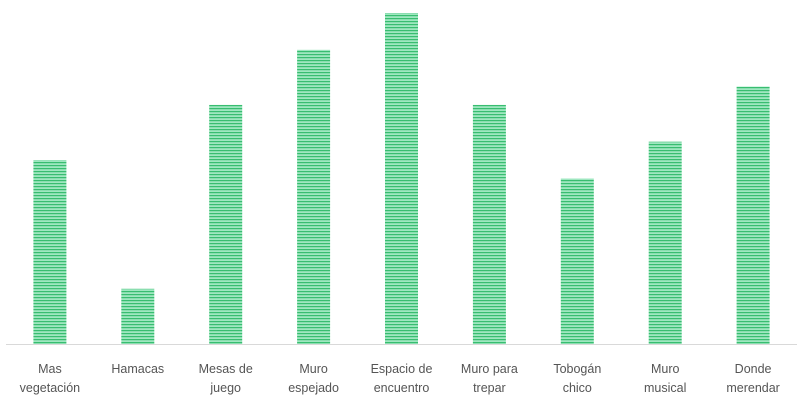 Image resolution: width=801 pixels, height=398 pixels. I want to click on category-label-line: musical, so click(665, 388).